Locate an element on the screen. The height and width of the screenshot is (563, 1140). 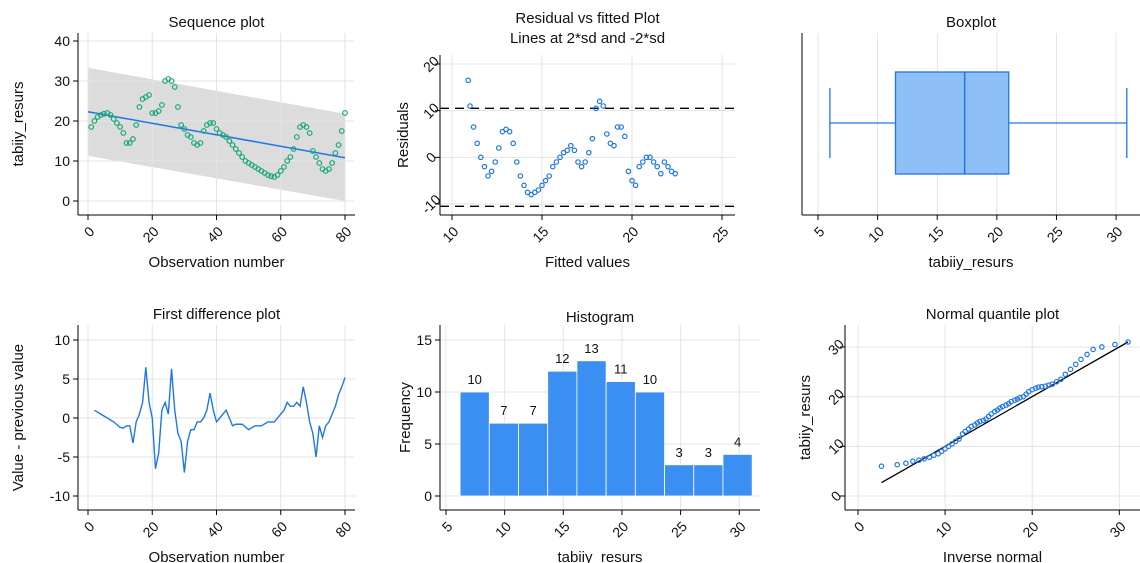
diff-y-tick-label: 5 is located at coordinates (66, 379).